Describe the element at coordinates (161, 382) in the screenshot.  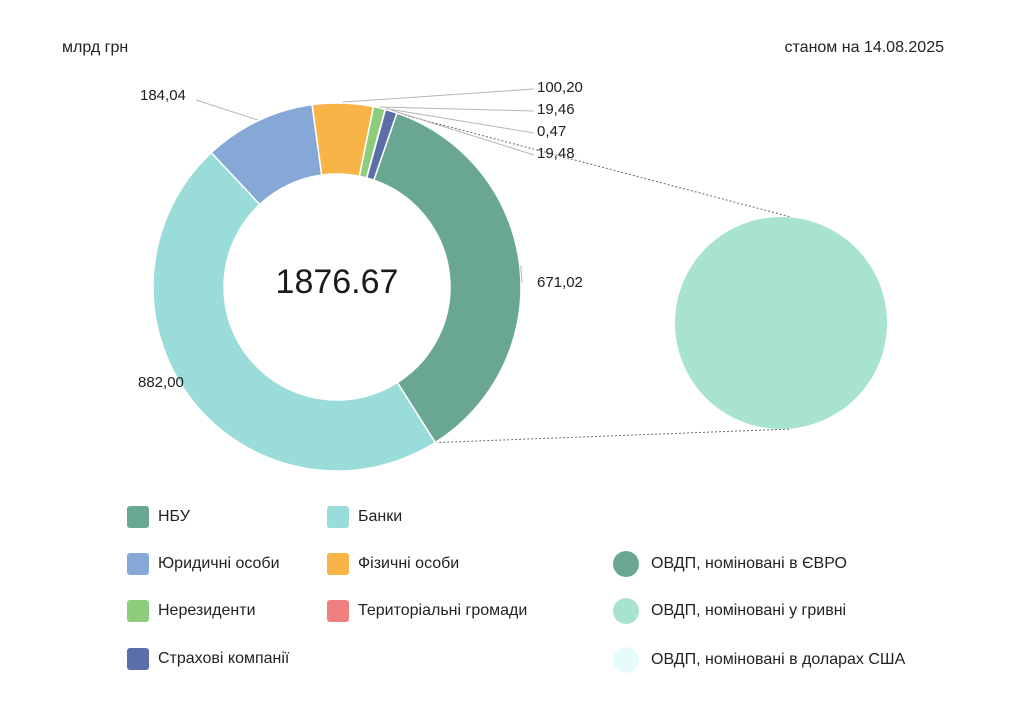
I see `data-label: 882,00` at that location.